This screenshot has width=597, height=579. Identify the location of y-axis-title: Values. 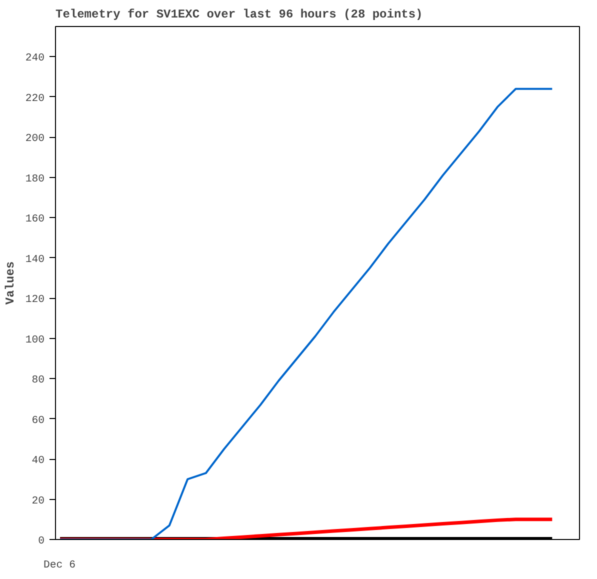
(10, 283).